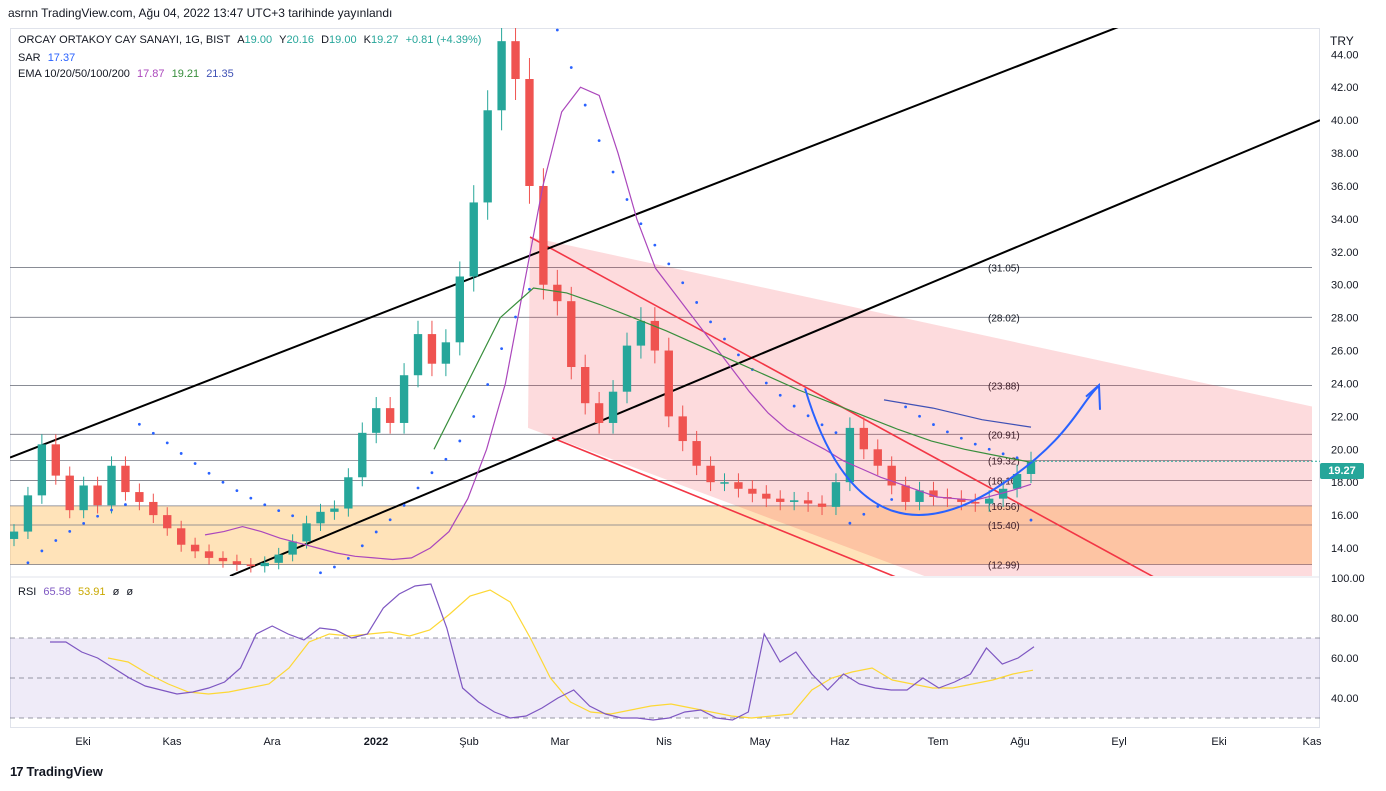 The image size is (1386, 791). What do you see at coordinates (1345, 450) in the screenshot?
I see `price-tick-label: 20.00` at bounding box center [1345, 450].